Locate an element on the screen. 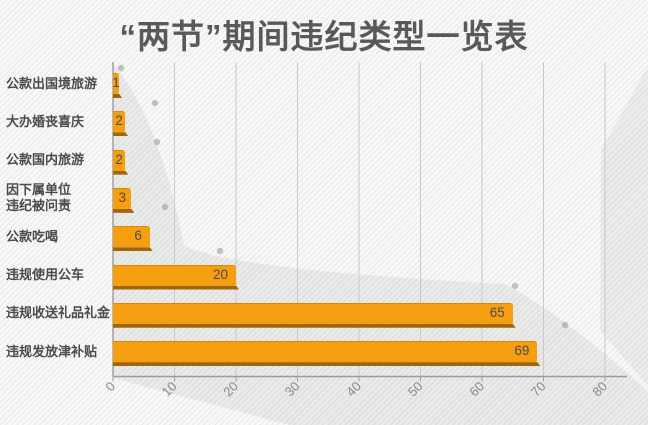 This screenshot has width=648, height=425. bar-value-label: 6 is located at coordinates (138, 236).